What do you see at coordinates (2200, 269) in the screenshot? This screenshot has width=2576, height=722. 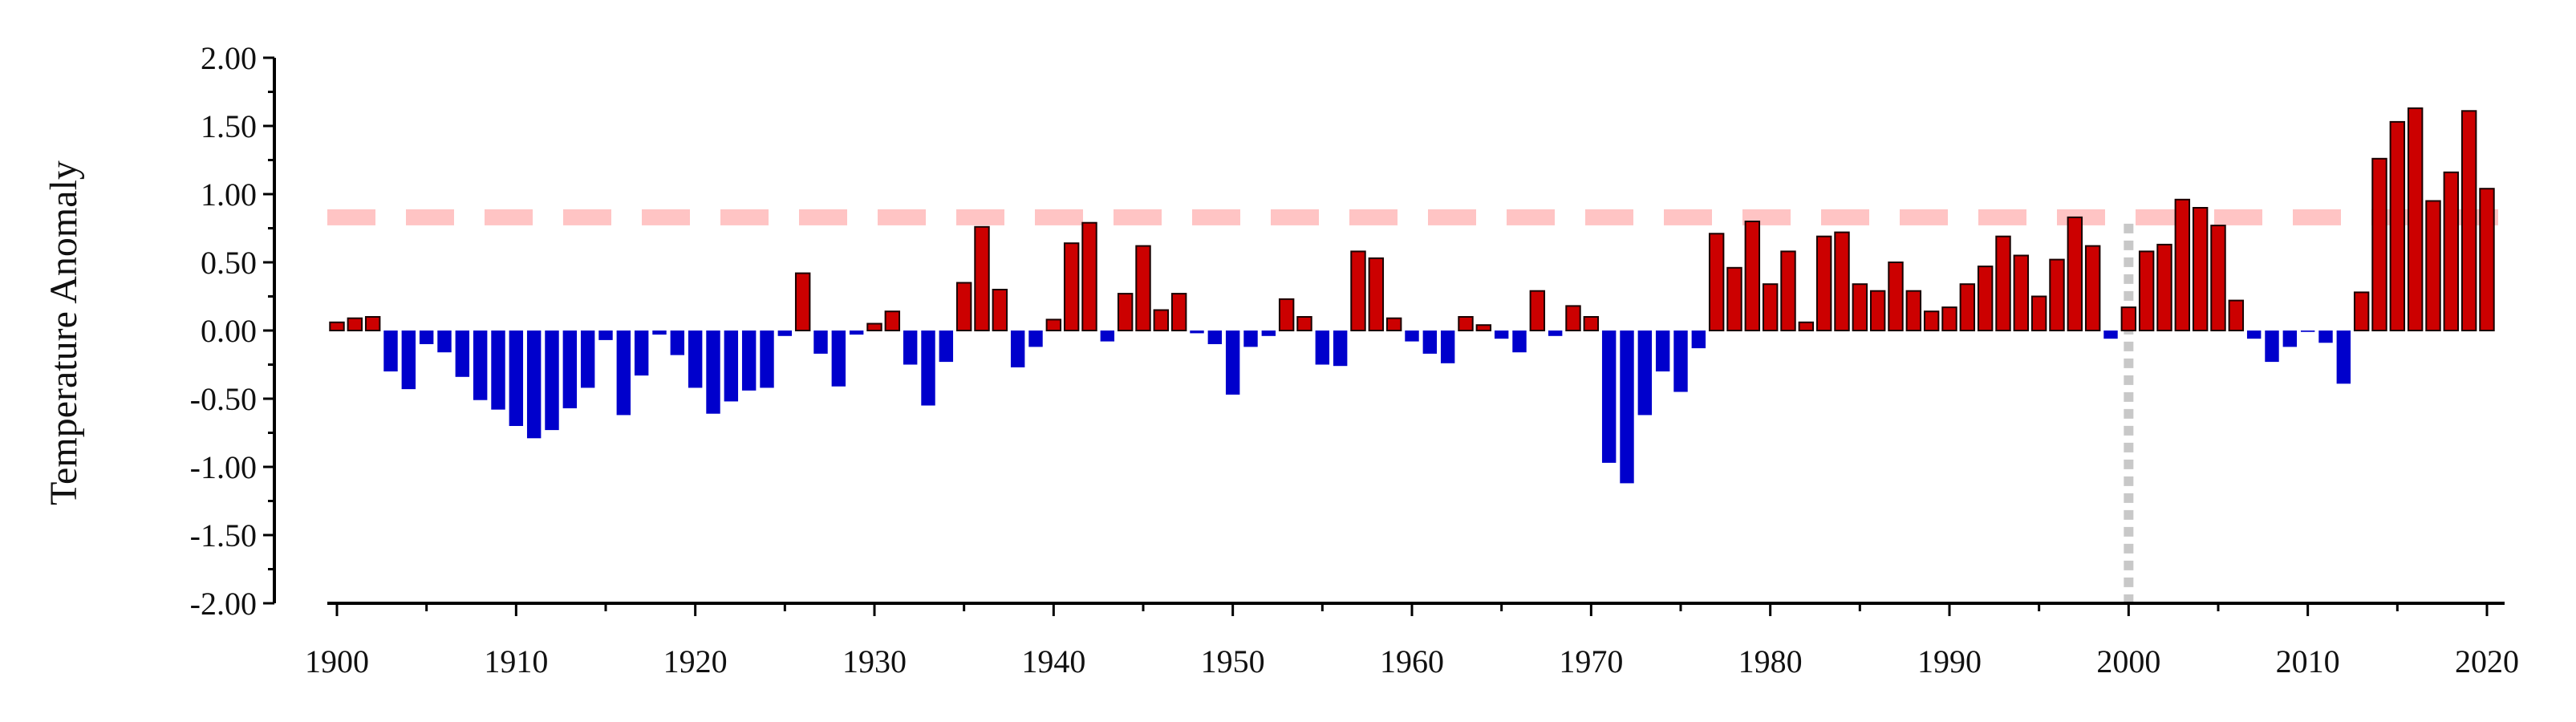 I see `bar-2004` at bounding box center [2200, 269].